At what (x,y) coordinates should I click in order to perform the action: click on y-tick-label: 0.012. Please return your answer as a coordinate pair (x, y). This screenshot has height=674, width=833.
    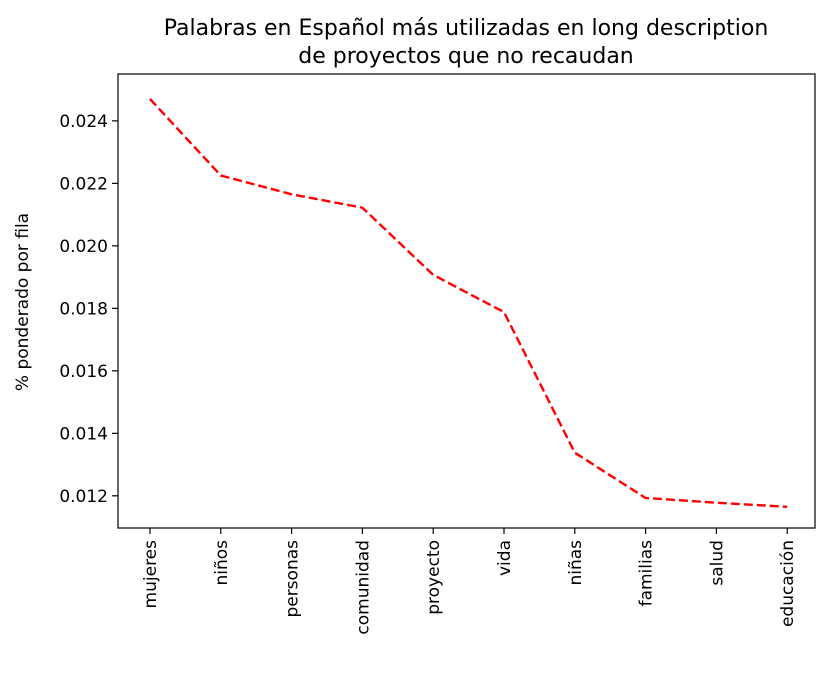
    Looking at the image, I should click on (83, 497).